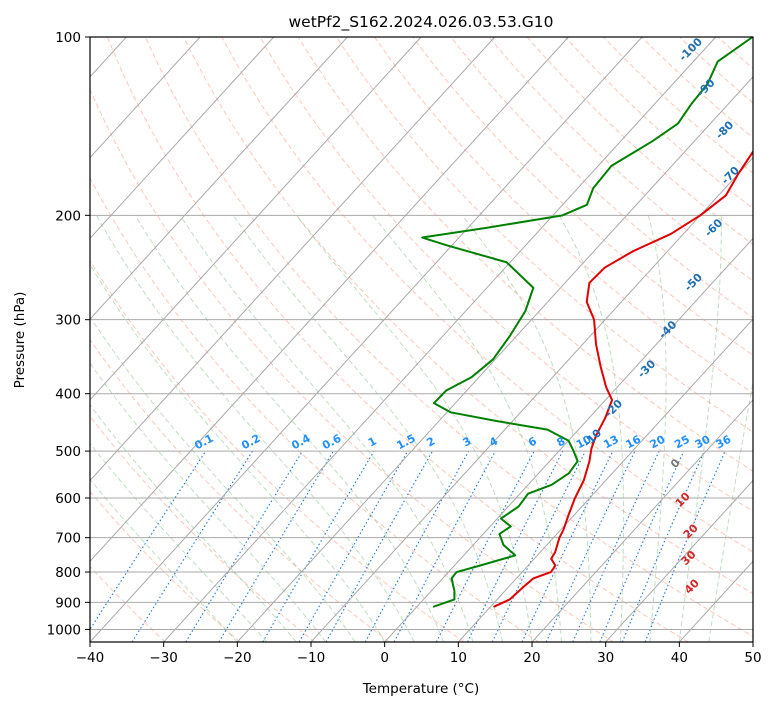 This screenshot has width=775, height=708. What do you see at coordinates (68, 452) in the screenshot?
I see `y-tick-label: 500` at bounding box center [68, 452].